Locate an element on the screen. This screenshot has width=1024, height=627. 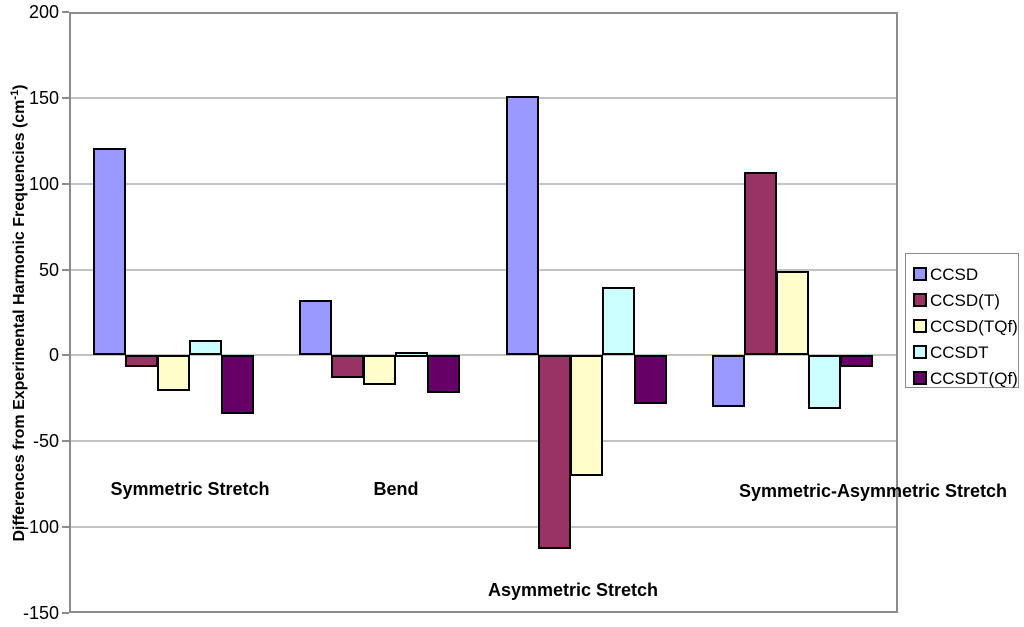
legend-item-ccsd-tqf: CCSD(TQf) is located at coordinates (965, 326).